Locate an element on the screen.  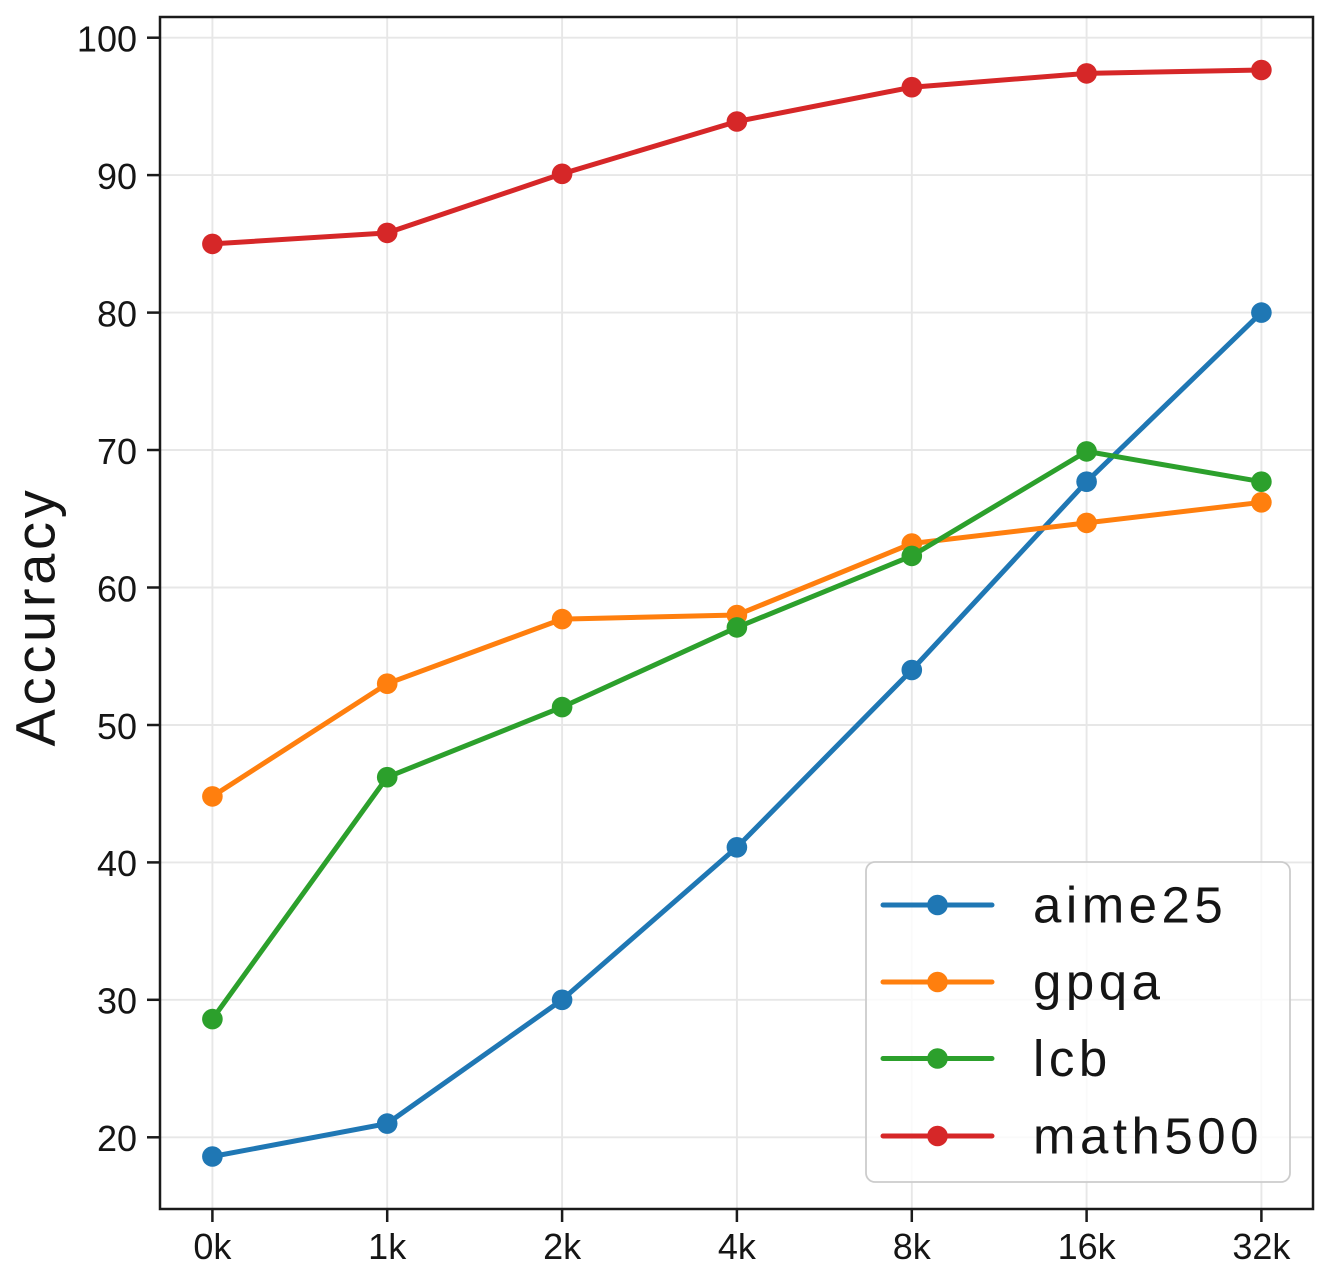
svg-text: aime25 is located at coordinates (1130, 905).